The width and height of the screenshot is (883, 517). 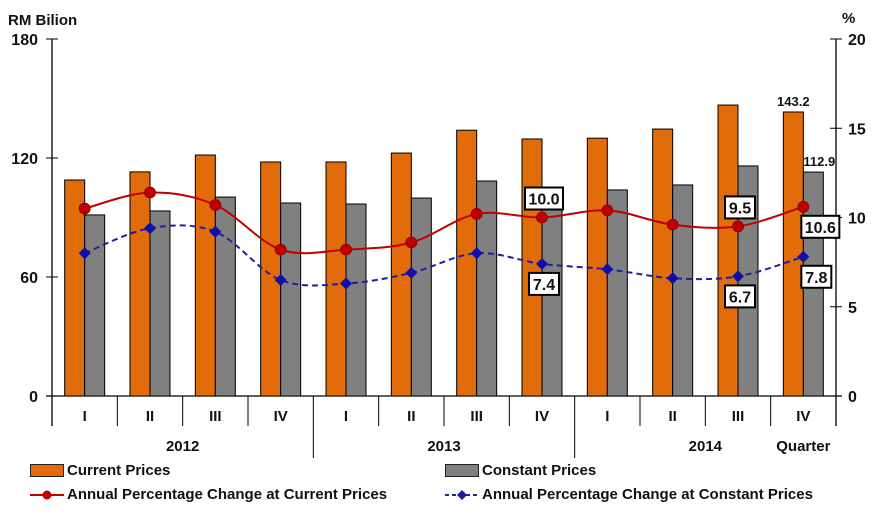 What do you see at coordinates (793, 101) in the screenshot?
I see `bar-data-label: 143.2` at bounding box center [793, 101].